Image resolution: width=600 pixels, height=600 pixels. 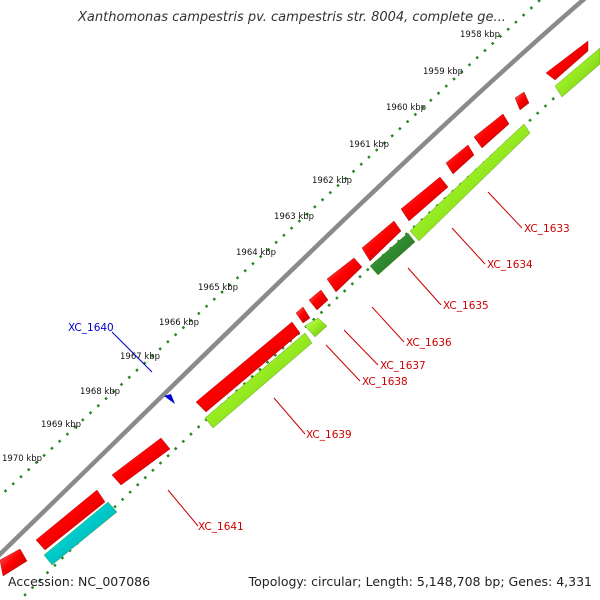 I want to click on tick-label-1958: 1958 kbp, so click(x=480, y=35).